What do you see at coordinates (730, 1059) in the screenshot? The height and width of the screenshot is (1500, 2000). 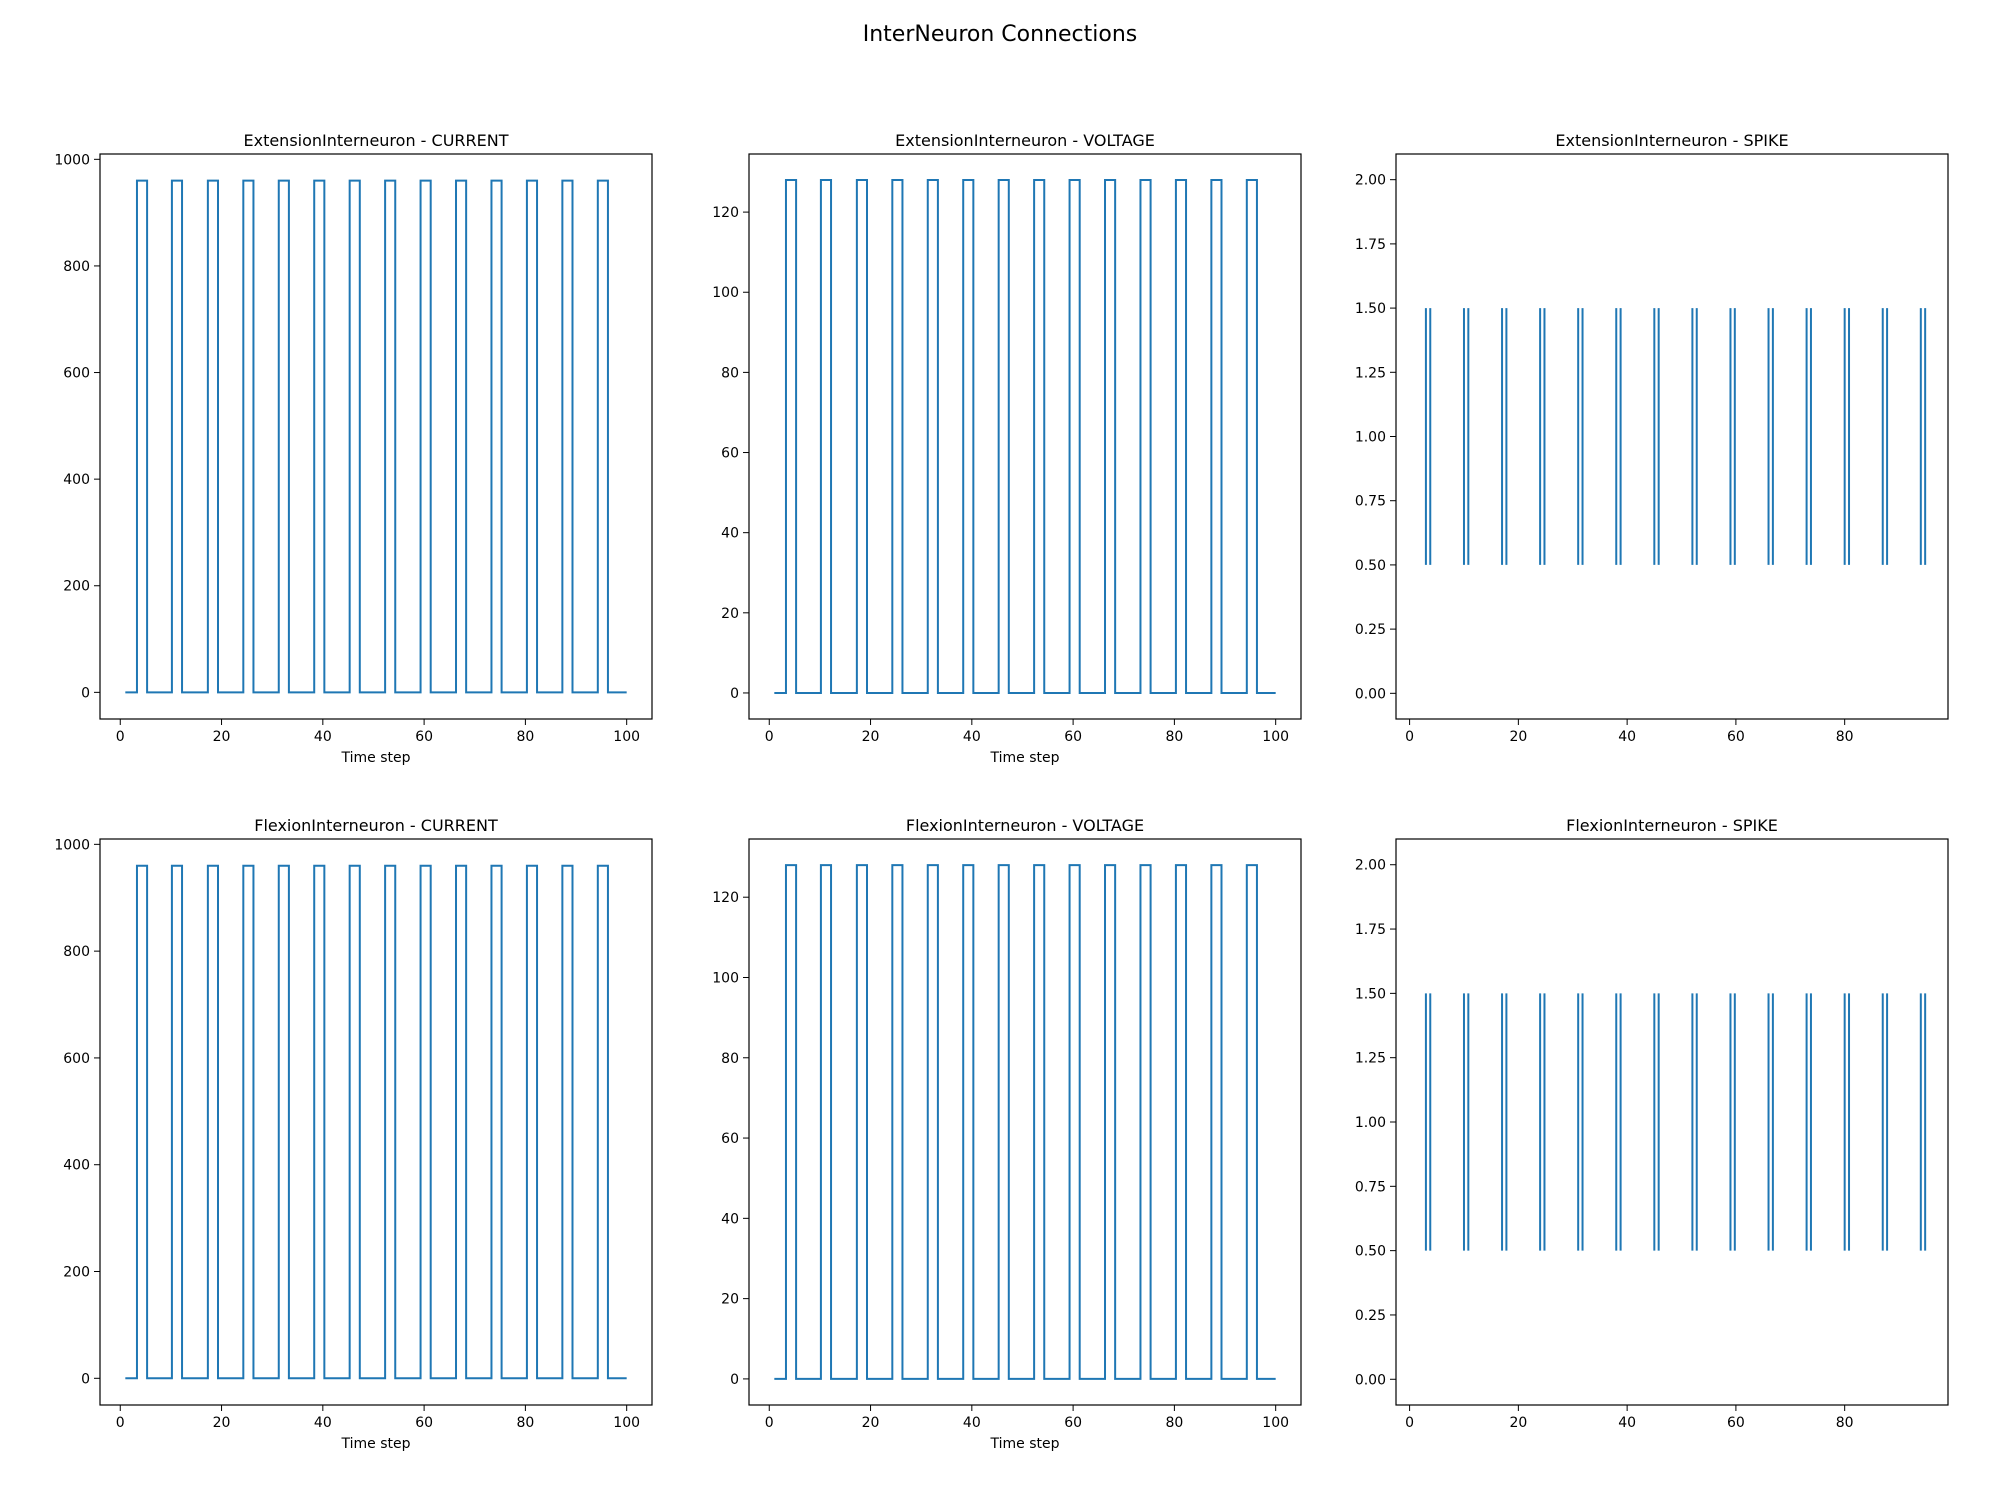 I see `y-tick-label: 80` at bounding box center [730, 1059].